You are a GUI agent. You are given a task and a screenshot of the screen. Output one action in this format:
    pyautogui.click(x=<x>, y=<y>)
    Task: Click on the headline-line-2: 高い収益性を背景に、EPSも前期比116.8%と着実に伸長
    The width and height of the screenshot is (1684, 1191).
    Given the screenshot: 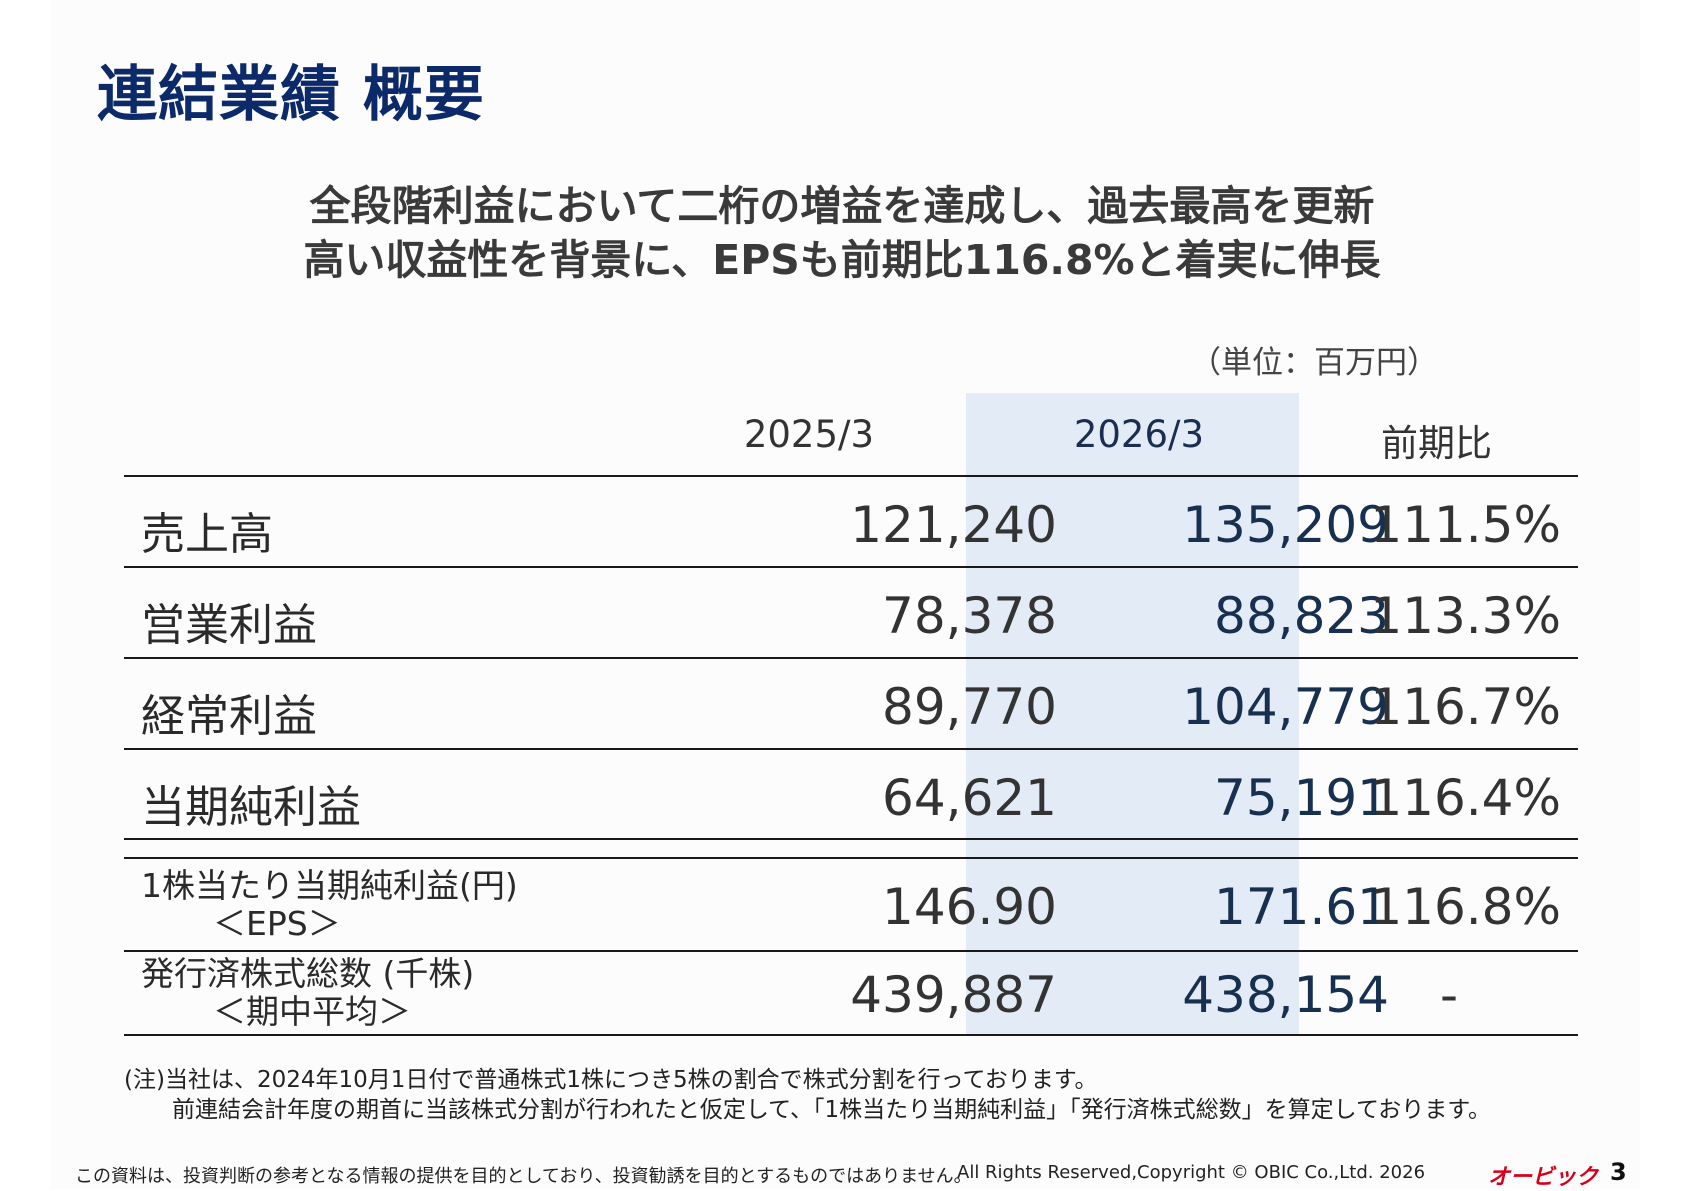 What is the action you would take?
    pyautogui.click(x=842, y=260)
    